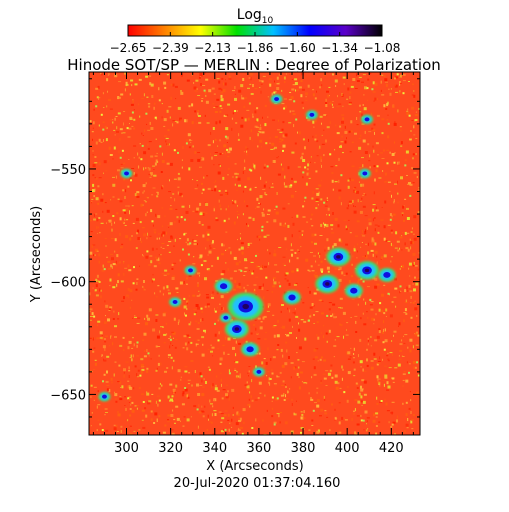 The image size is (509, 512). Describe the element at coordinates (268, 21) in the screenshot. I see `colorbar-label-subscript: 10` at that location.